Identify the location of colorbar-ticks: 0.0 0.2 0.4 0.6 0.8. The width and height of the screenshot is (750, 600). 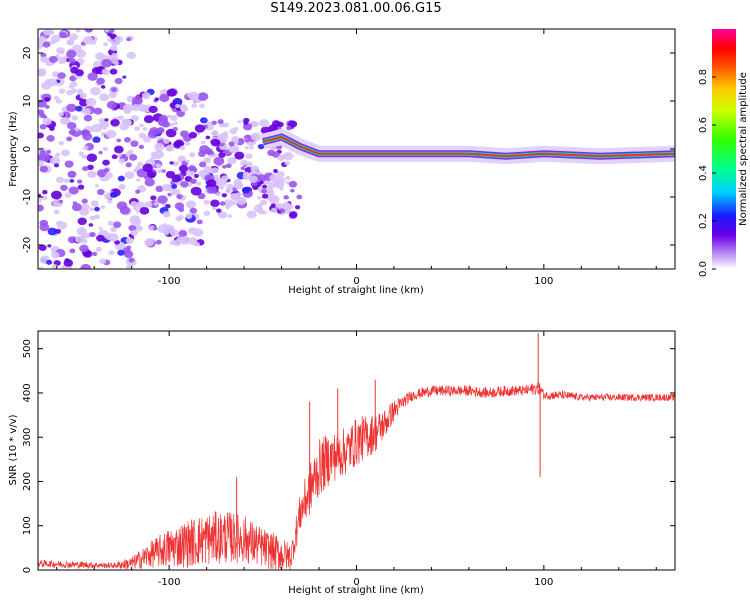
(707, 173).